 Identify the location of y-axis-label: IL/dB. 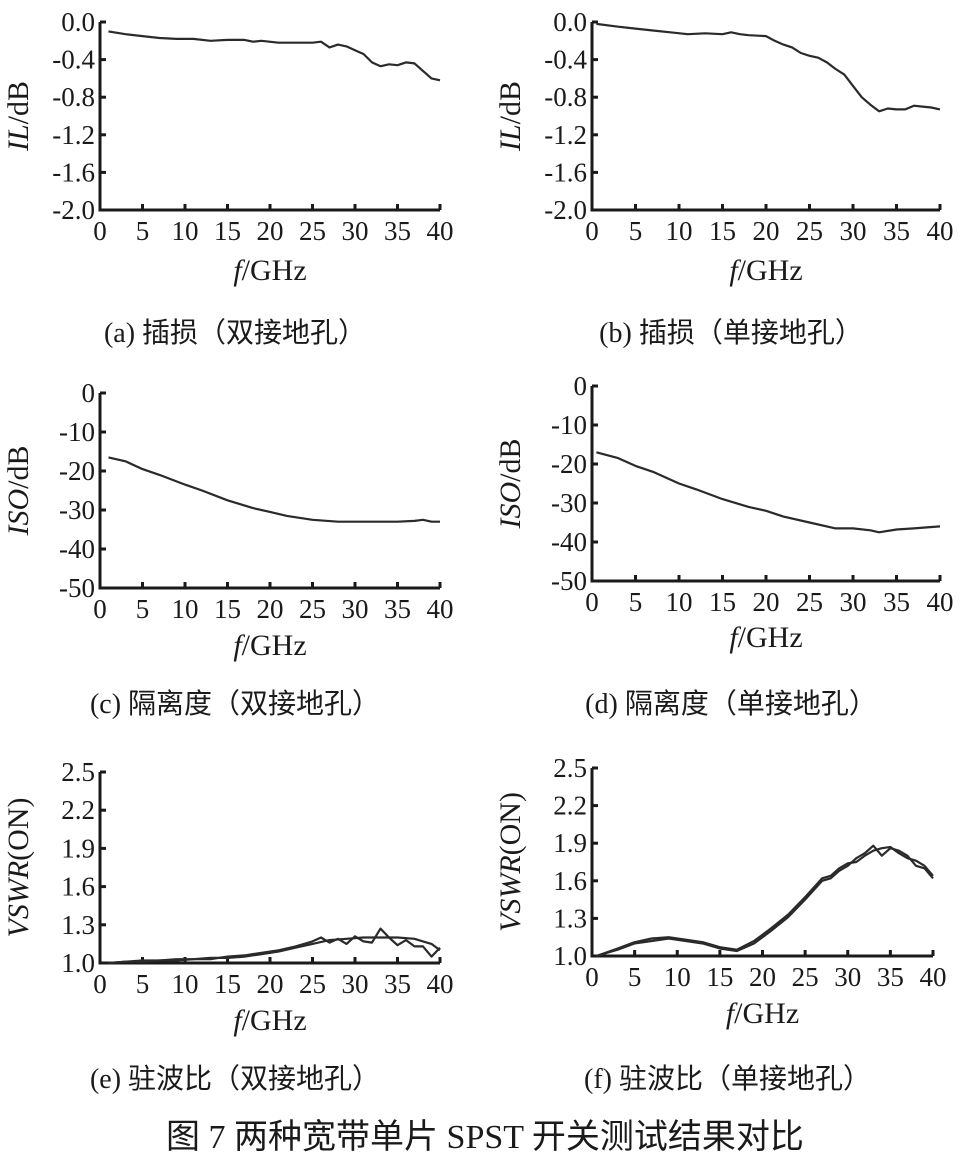
(510, 116).